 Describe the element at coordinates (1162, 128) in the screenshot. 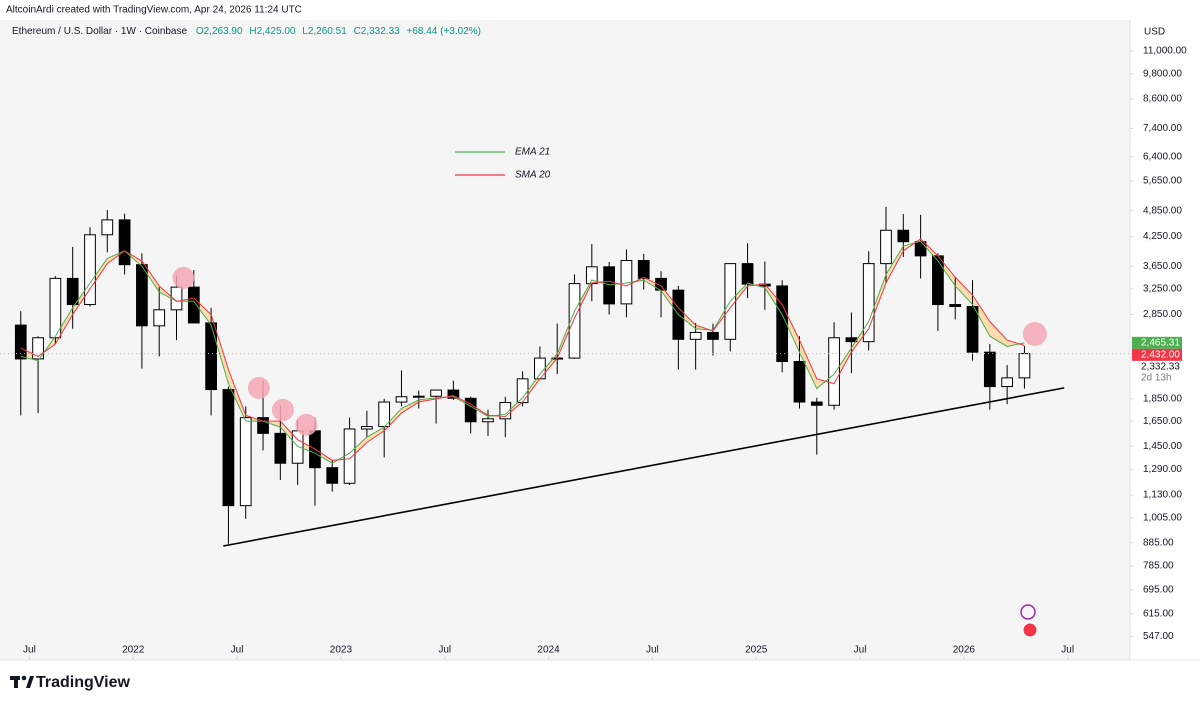

I see `y-tick-label: 7,400.00` at that location.